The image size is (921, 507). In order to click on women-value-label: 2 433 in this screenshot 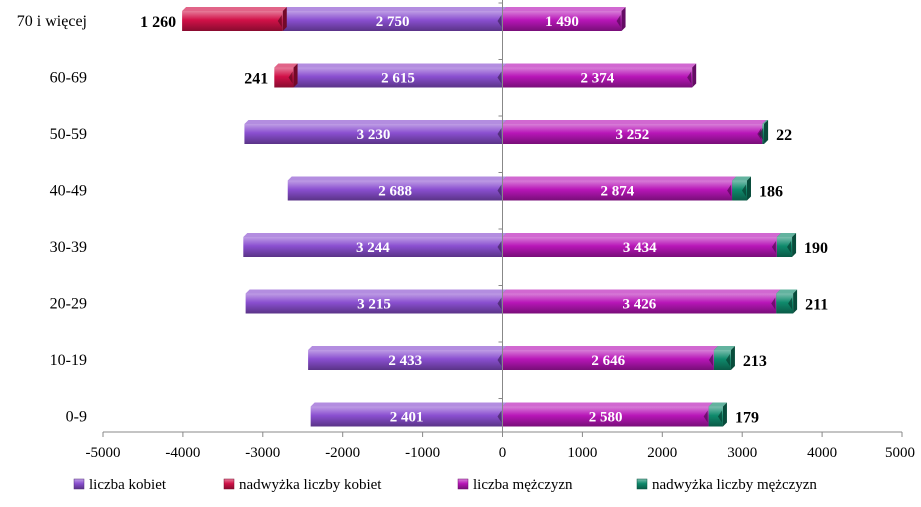, I will do `click(405, 361)`.